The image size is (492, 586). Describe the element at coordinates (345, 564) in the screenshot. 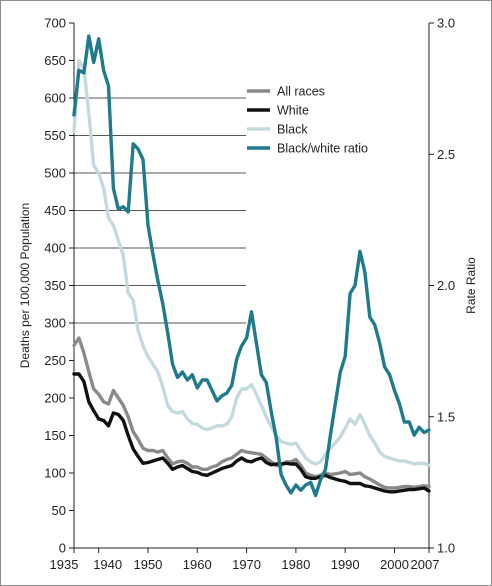

I see `x-tick-label: 1990` at that location.